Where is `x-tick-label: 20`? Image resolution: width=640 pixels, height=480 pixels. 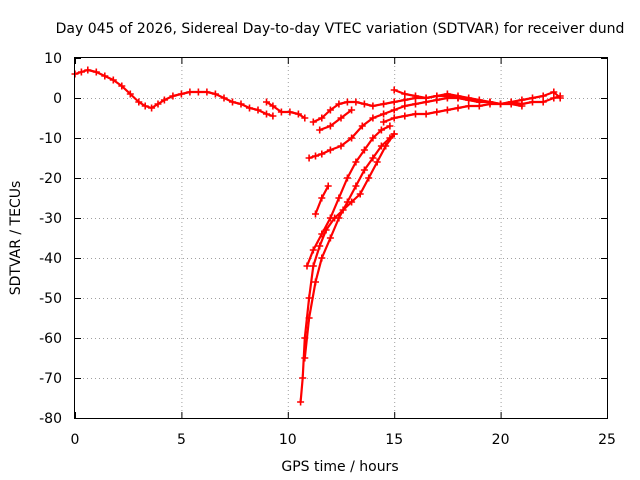
x-tick-label: 20 is located at coordinates (501, 440).